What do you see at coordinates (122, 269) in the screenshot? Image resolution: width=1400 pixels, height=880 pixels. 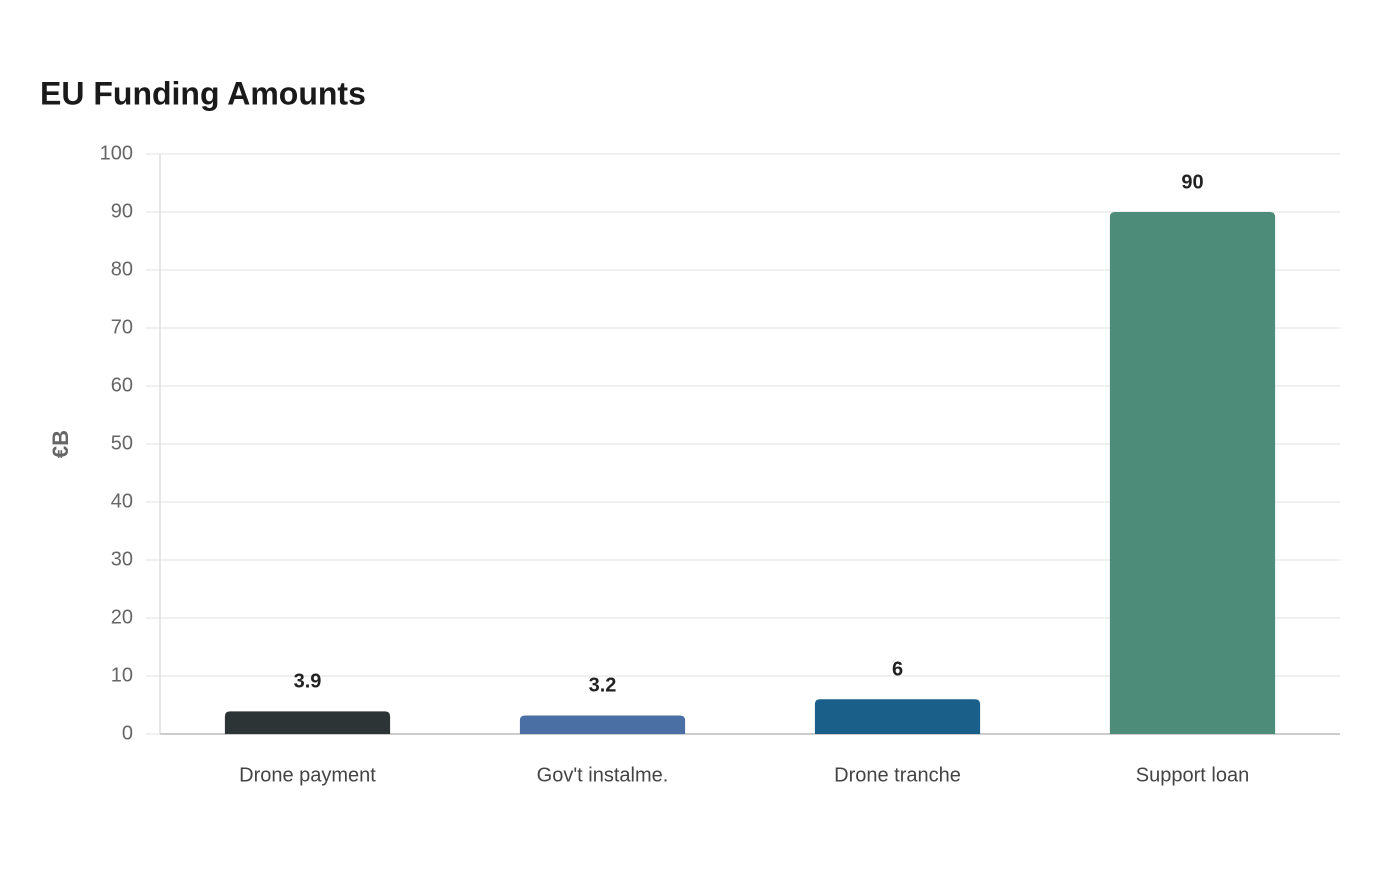 I see `y-tick-label: 80` at bounding box center [122, 269].